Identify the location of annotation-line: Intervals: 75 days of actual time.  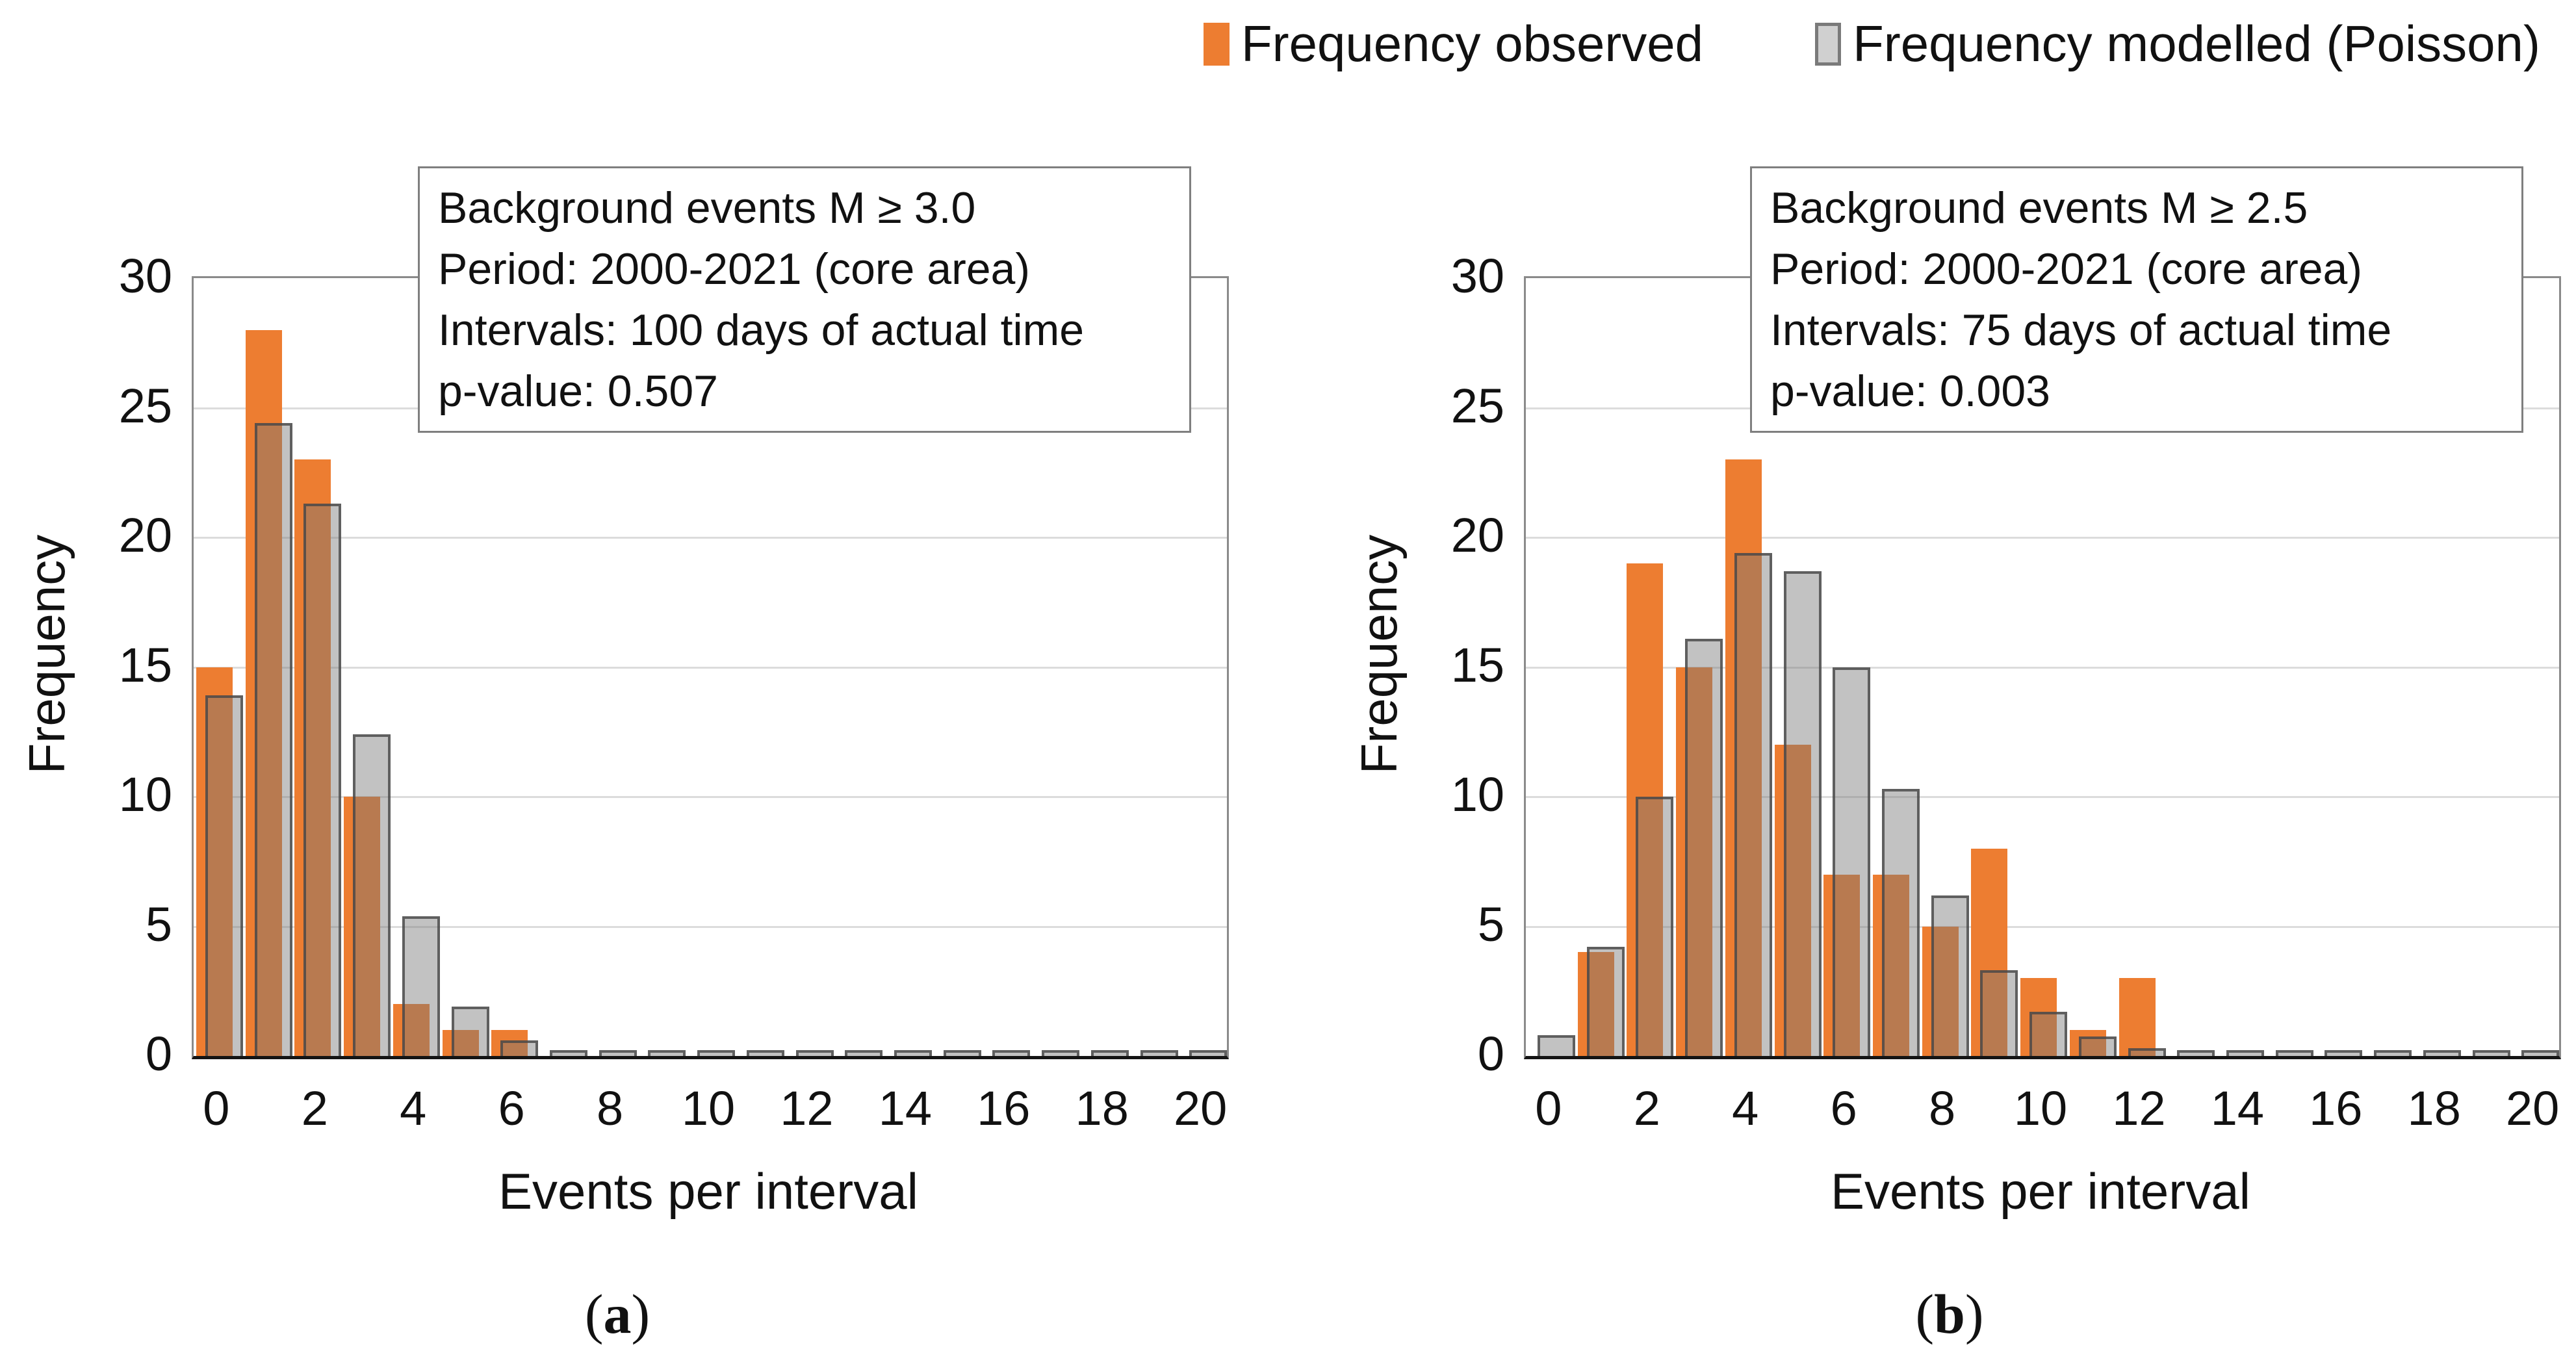
(2081, 330).